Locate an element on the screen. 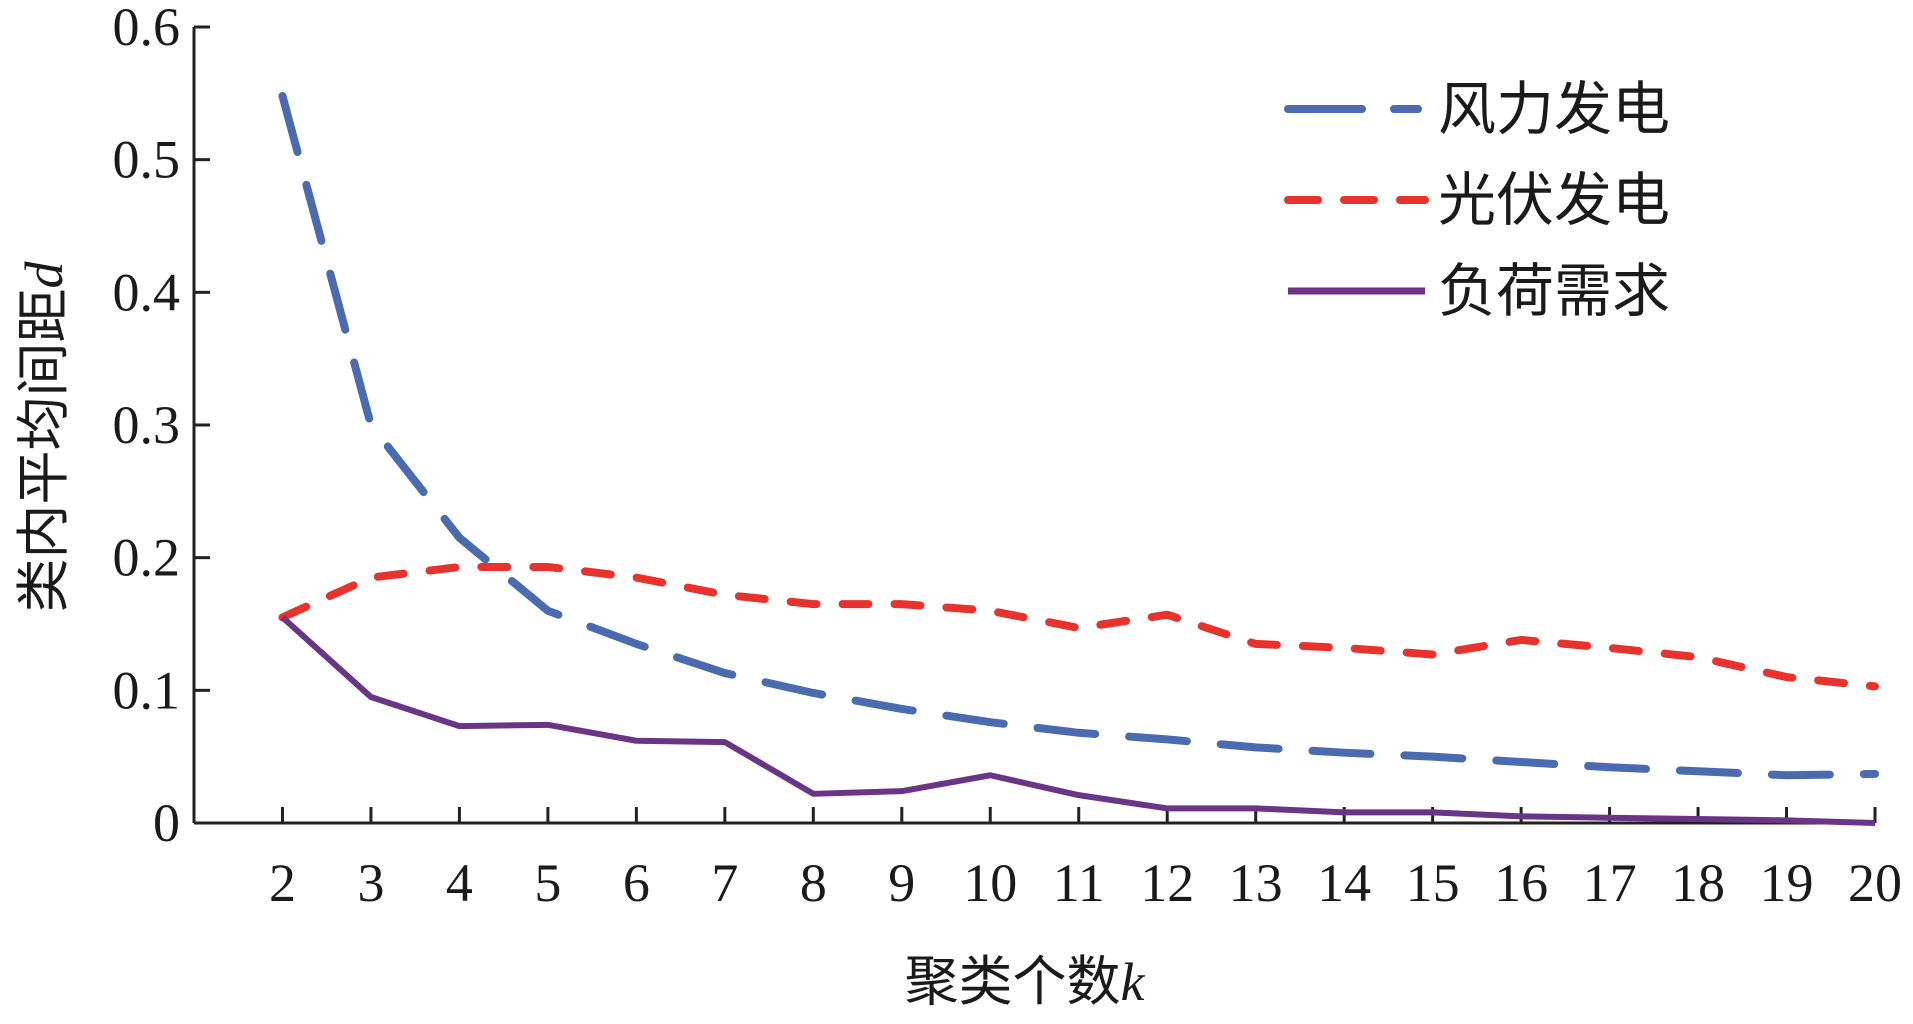 The width and height of the screenshot is (1913, 1024). x-tick-label: 13 is located at coordinates (1256, 883).